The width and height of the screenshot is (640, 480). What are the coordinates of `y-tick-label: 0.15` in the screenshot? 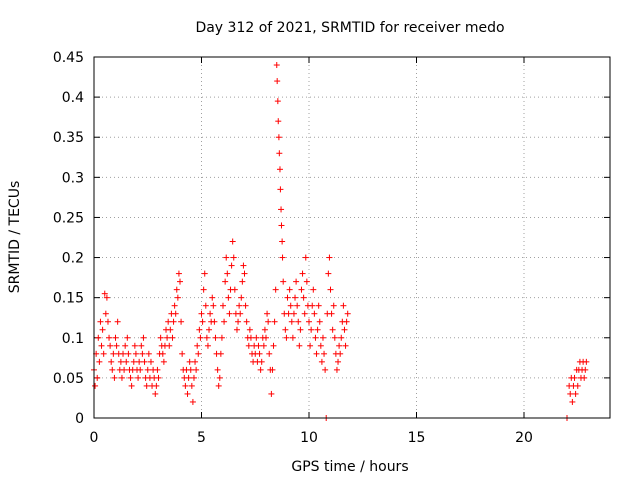 It's located at (68, 299).